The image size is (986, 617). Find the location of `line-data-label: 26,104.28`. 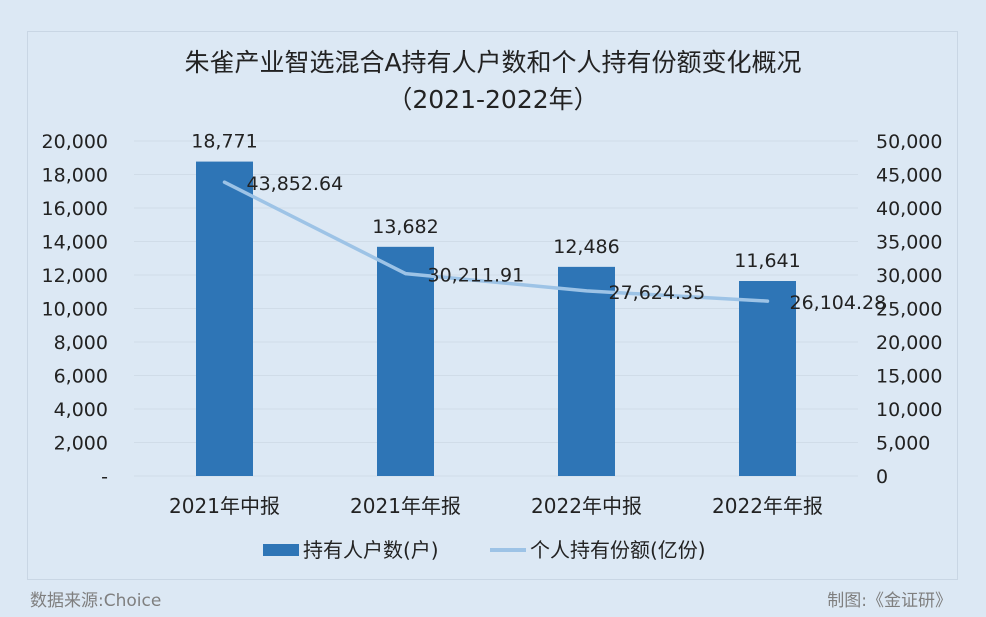

line-data-label: 26,104.28 is located at coordinates (838, 303).